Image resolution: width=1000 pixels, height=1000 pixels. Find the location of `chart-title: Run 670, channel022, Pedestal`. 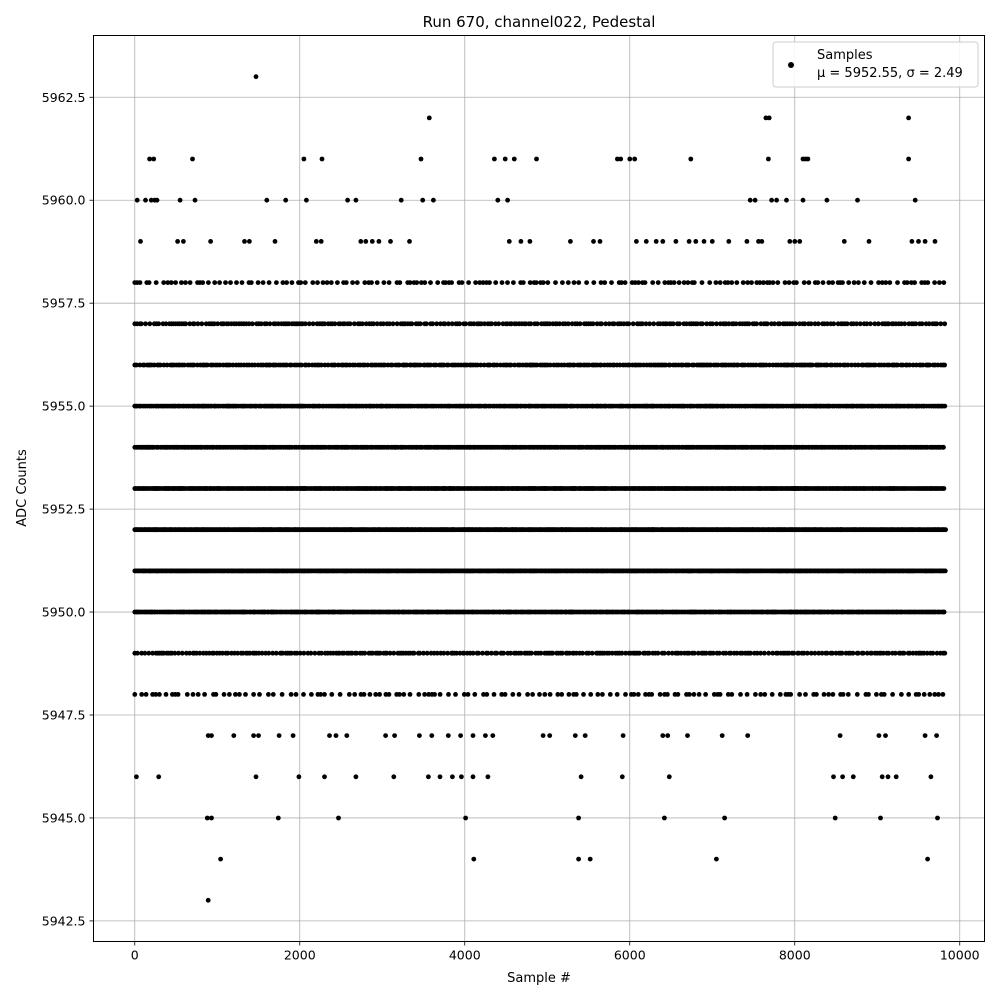

chart-title: Run 670, channel022, Pedestal is located at coordinates (539, 22).